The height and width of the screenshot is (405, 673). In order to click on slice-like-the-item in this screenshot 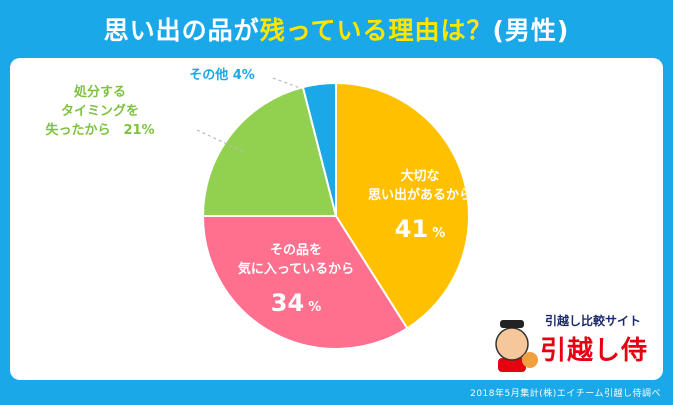, I will do `click(305, 282)`.